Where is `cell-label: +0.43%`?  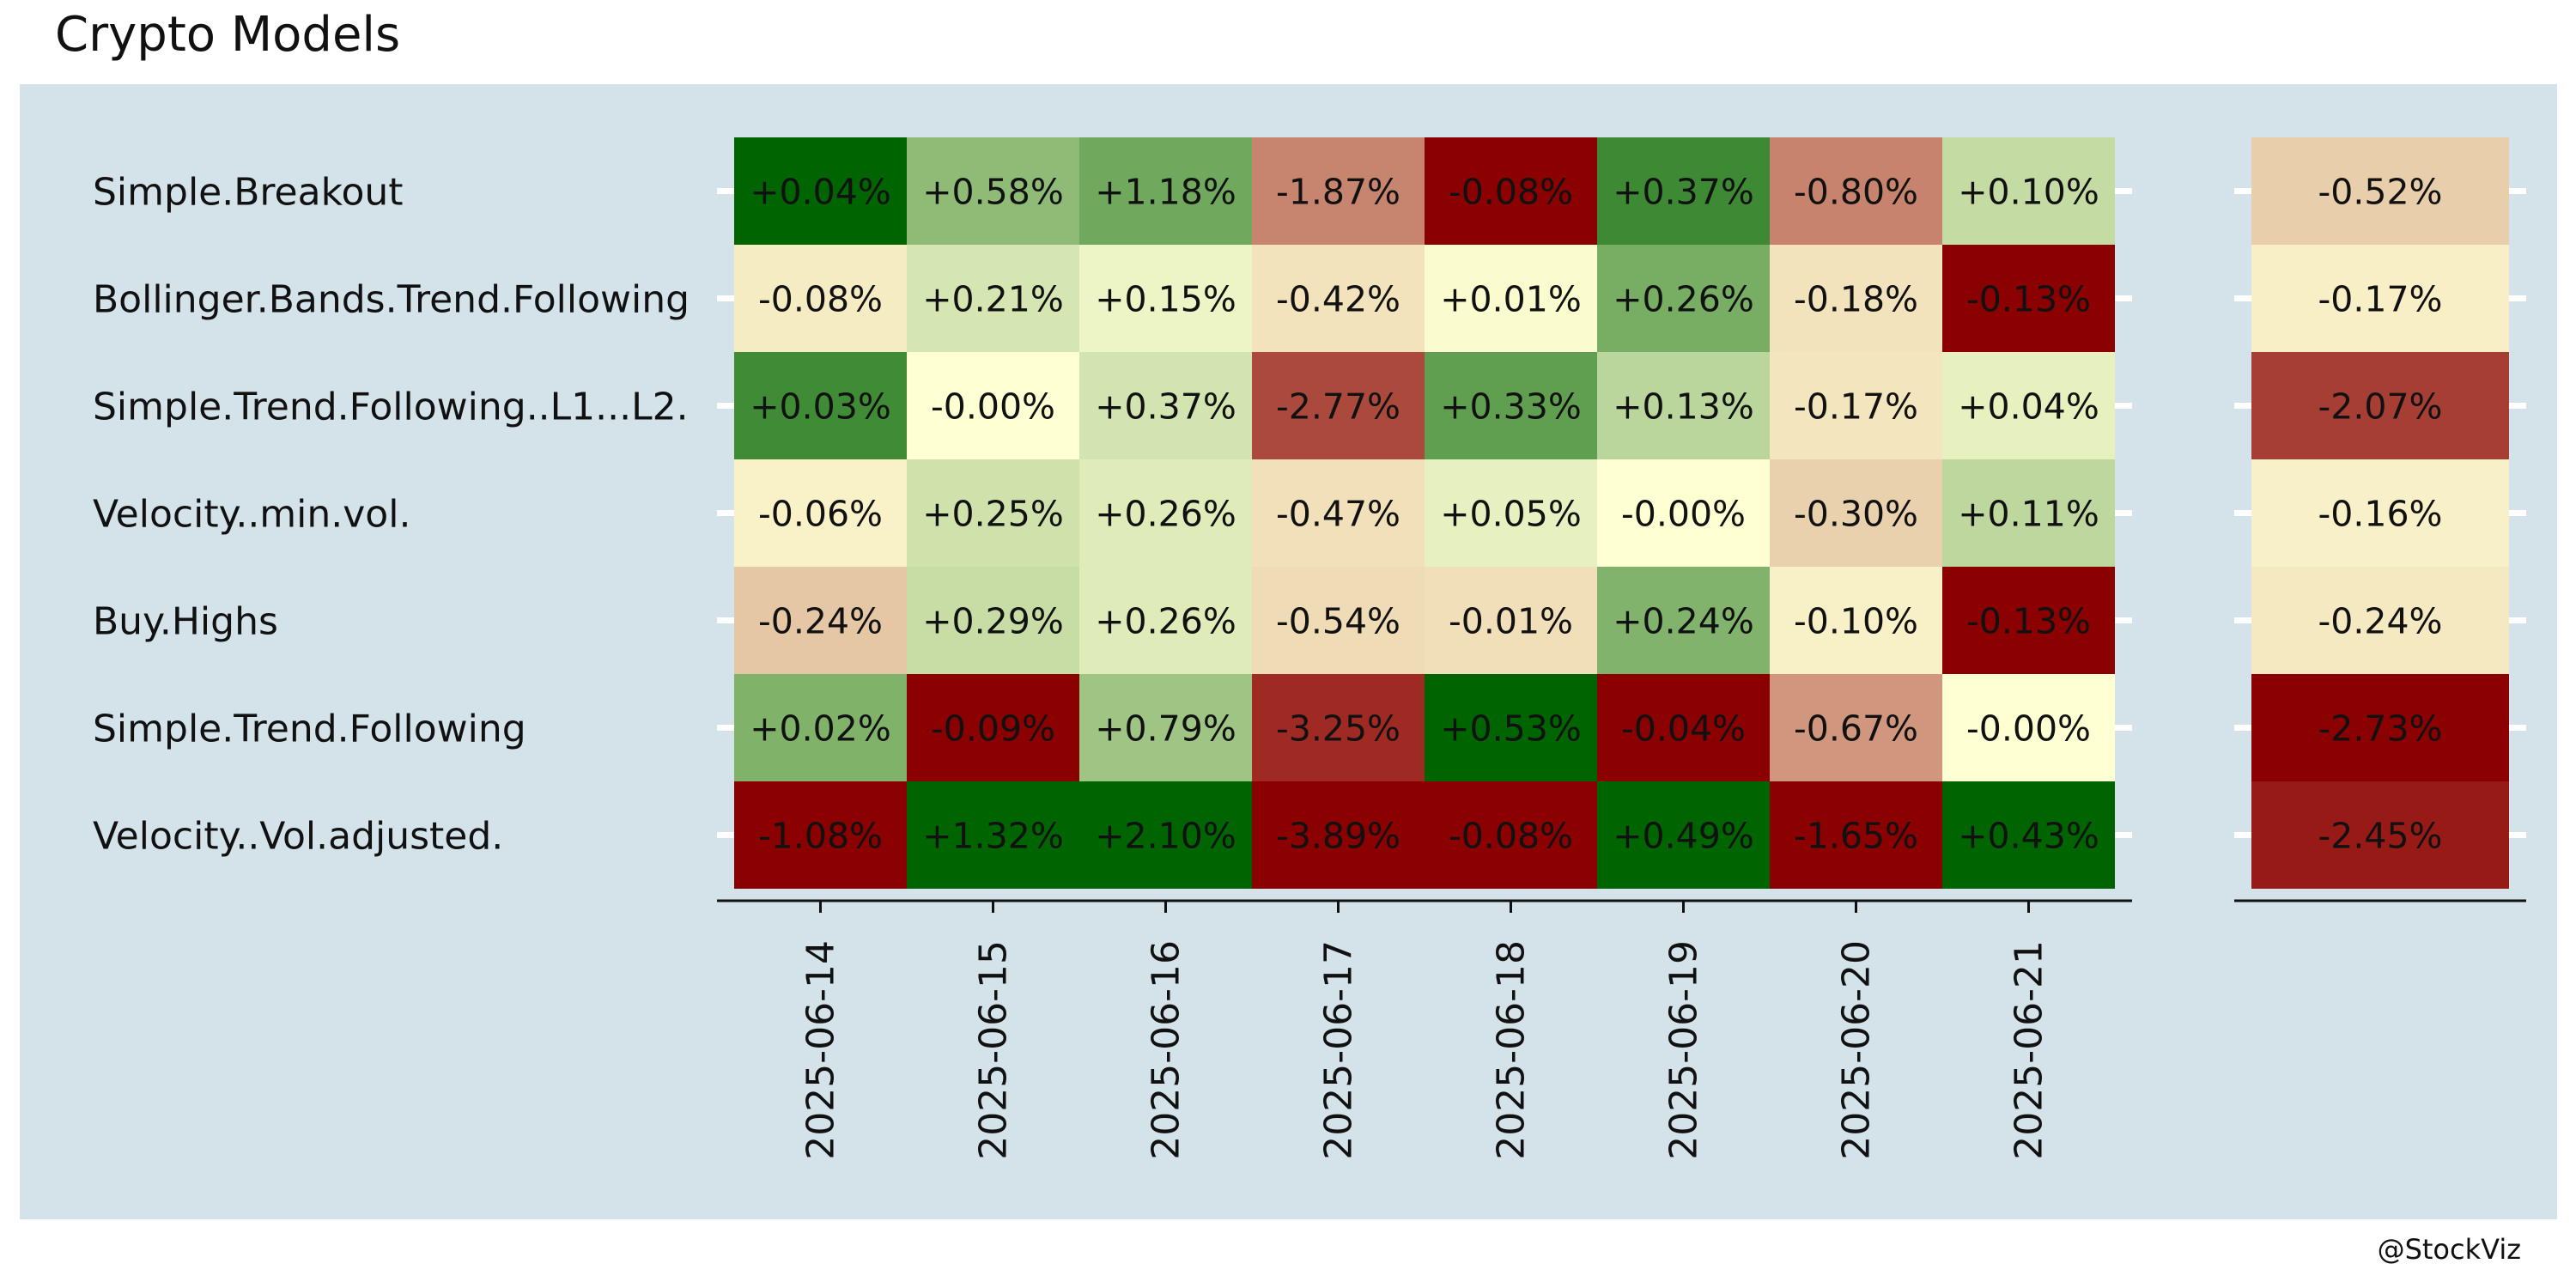
cell-label: +0.43% is located at coordinates (2028, 836).